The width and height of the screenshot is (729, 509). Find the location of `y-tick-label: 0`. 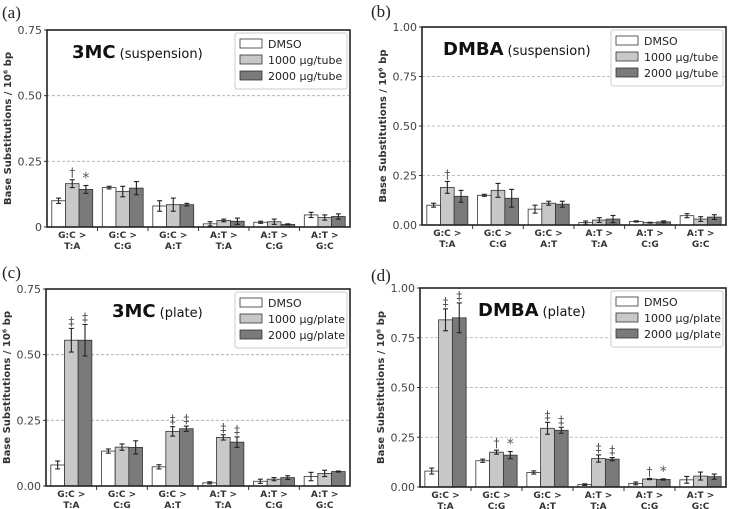

y-tick-label: 0 is located at coordinates (38, 227).